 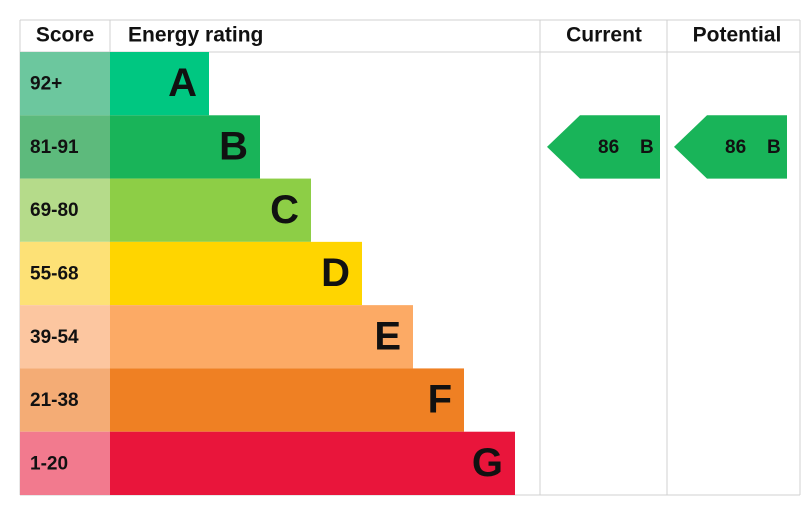 What do you see at coordinates (440, 400) in the screenshot?
I see `rating-letter: F` at bounding box center [440, 400].